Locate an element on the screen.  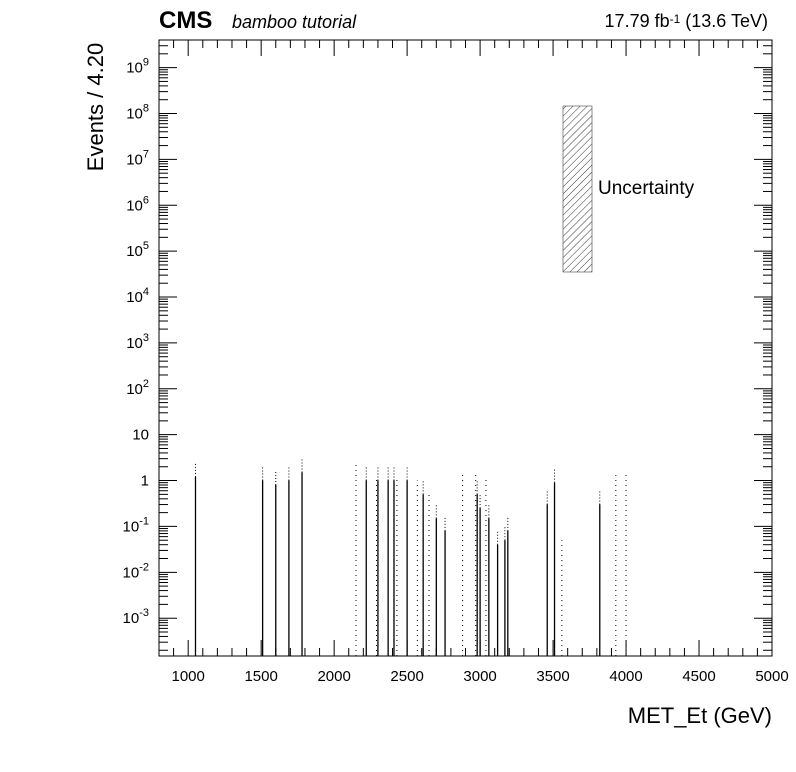
x-tick-label: 3500 is located at coordinates (552, 676).